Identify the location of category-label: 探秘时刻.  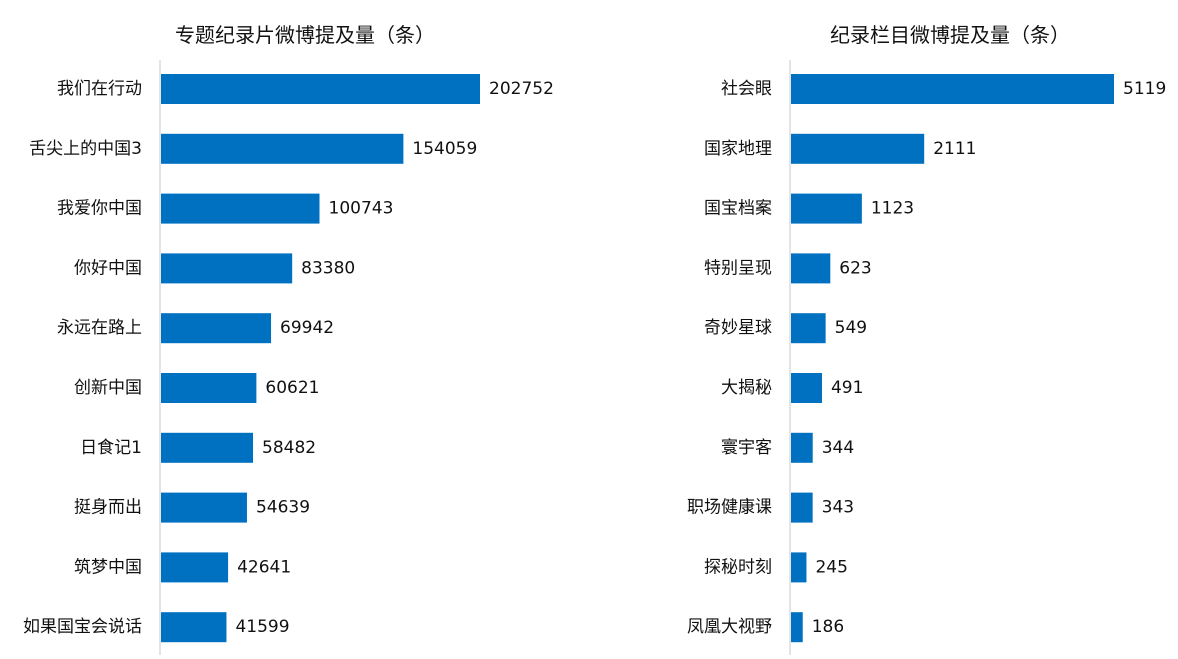
(738, 567).